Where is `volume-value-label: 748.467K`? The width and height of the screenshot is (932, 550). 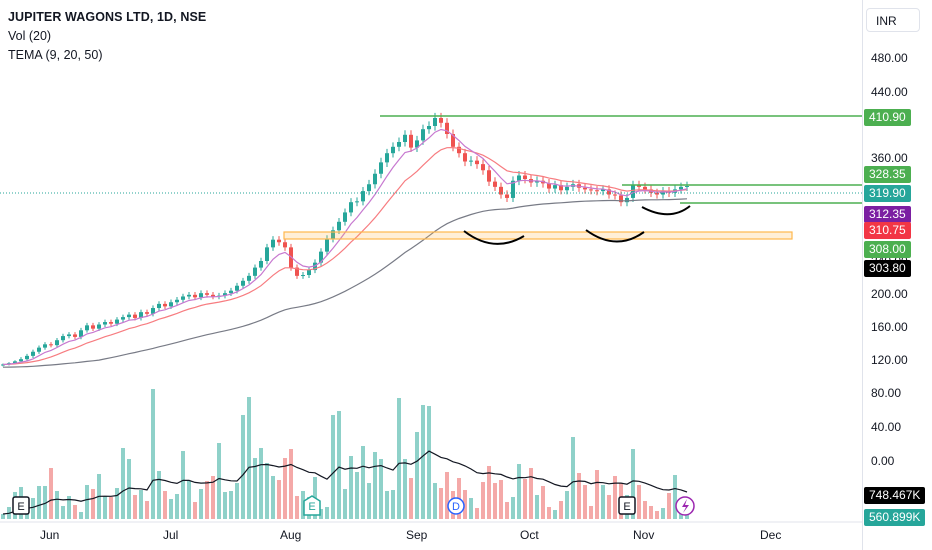
volume-value-label: 748.467K is located at coordinates (895, 495).